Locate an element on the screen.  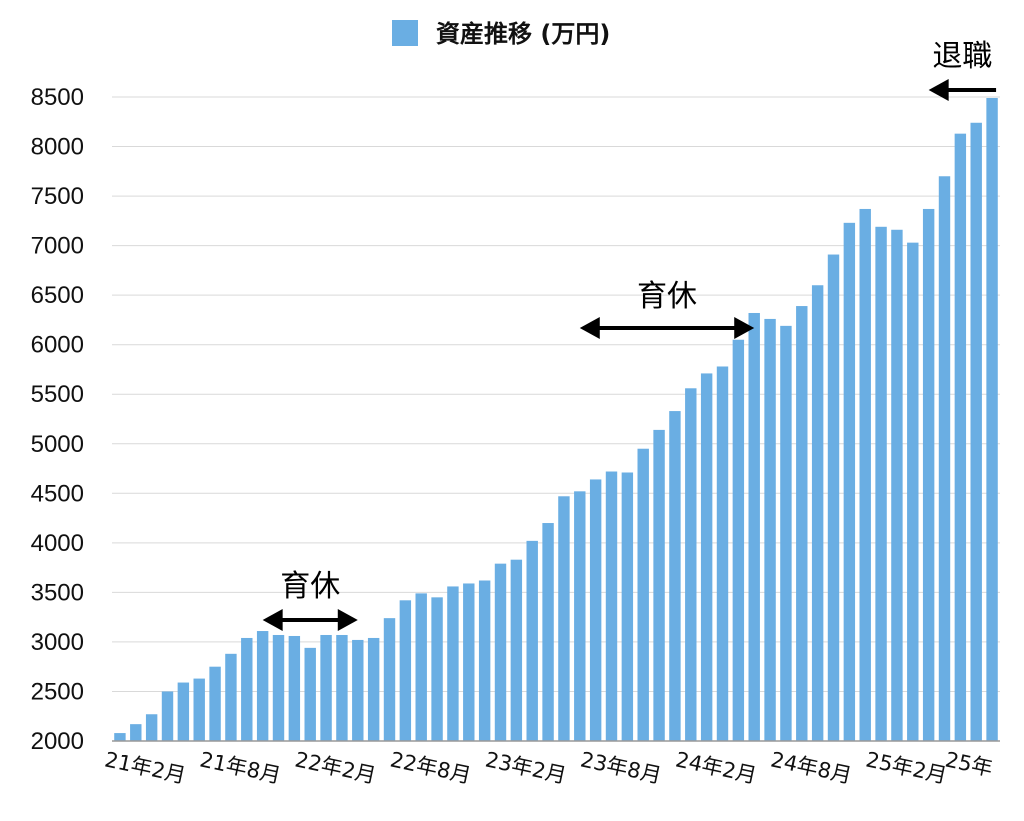
y-tick-label: 4000 is located at coordinates (57, 543).